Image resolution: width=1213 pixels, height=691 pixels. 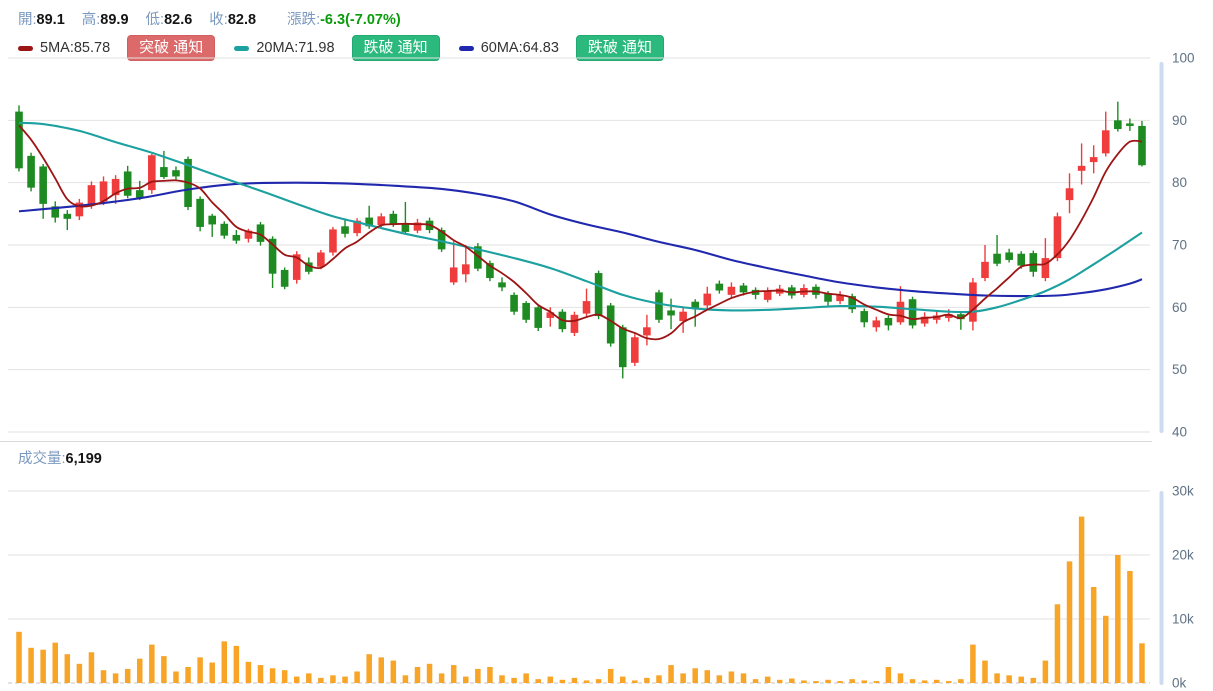 I want to click on ma5-breakout-alert-button: 突破 通知, so click(x=171, y=48).